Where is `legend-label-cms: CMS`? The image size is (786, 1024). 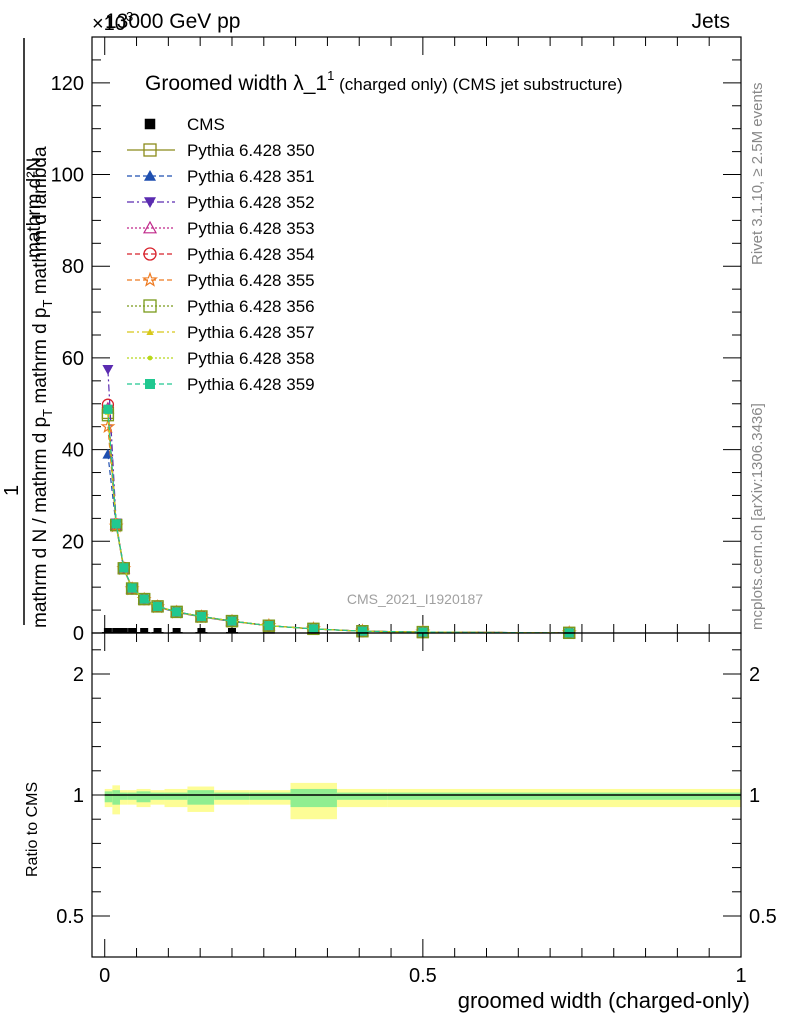 legend-label-cms: CMS is located at coordinates (206, 124).